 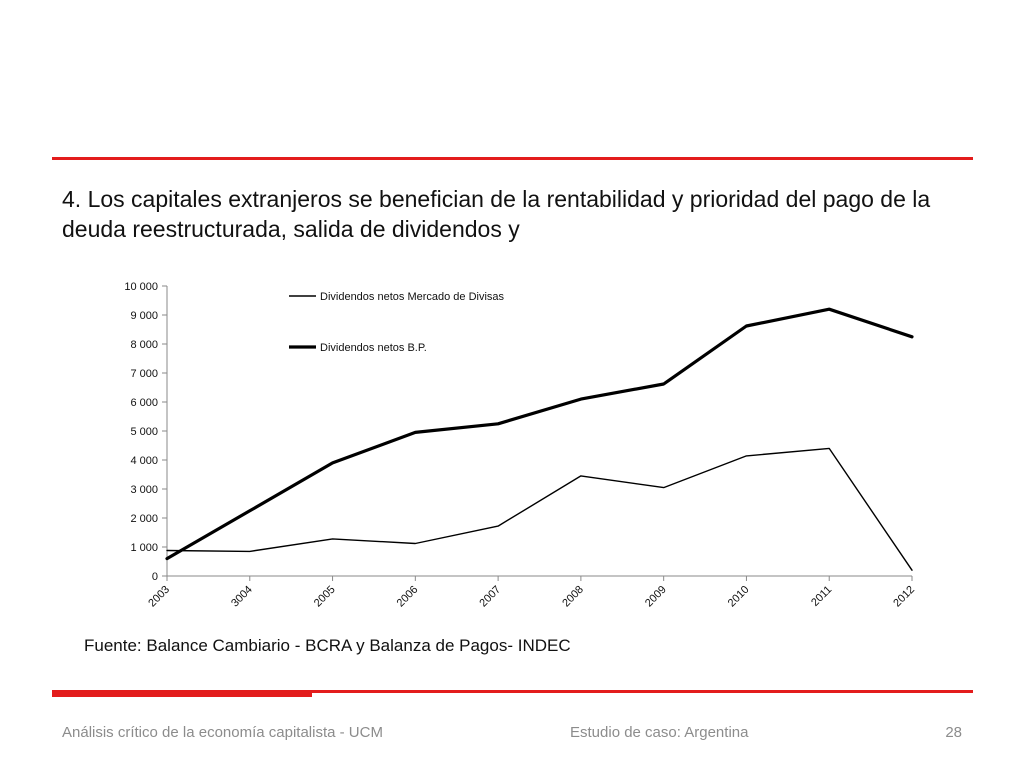 I want to click on y-tick-label: 2 000, so click(x=144, y=519).